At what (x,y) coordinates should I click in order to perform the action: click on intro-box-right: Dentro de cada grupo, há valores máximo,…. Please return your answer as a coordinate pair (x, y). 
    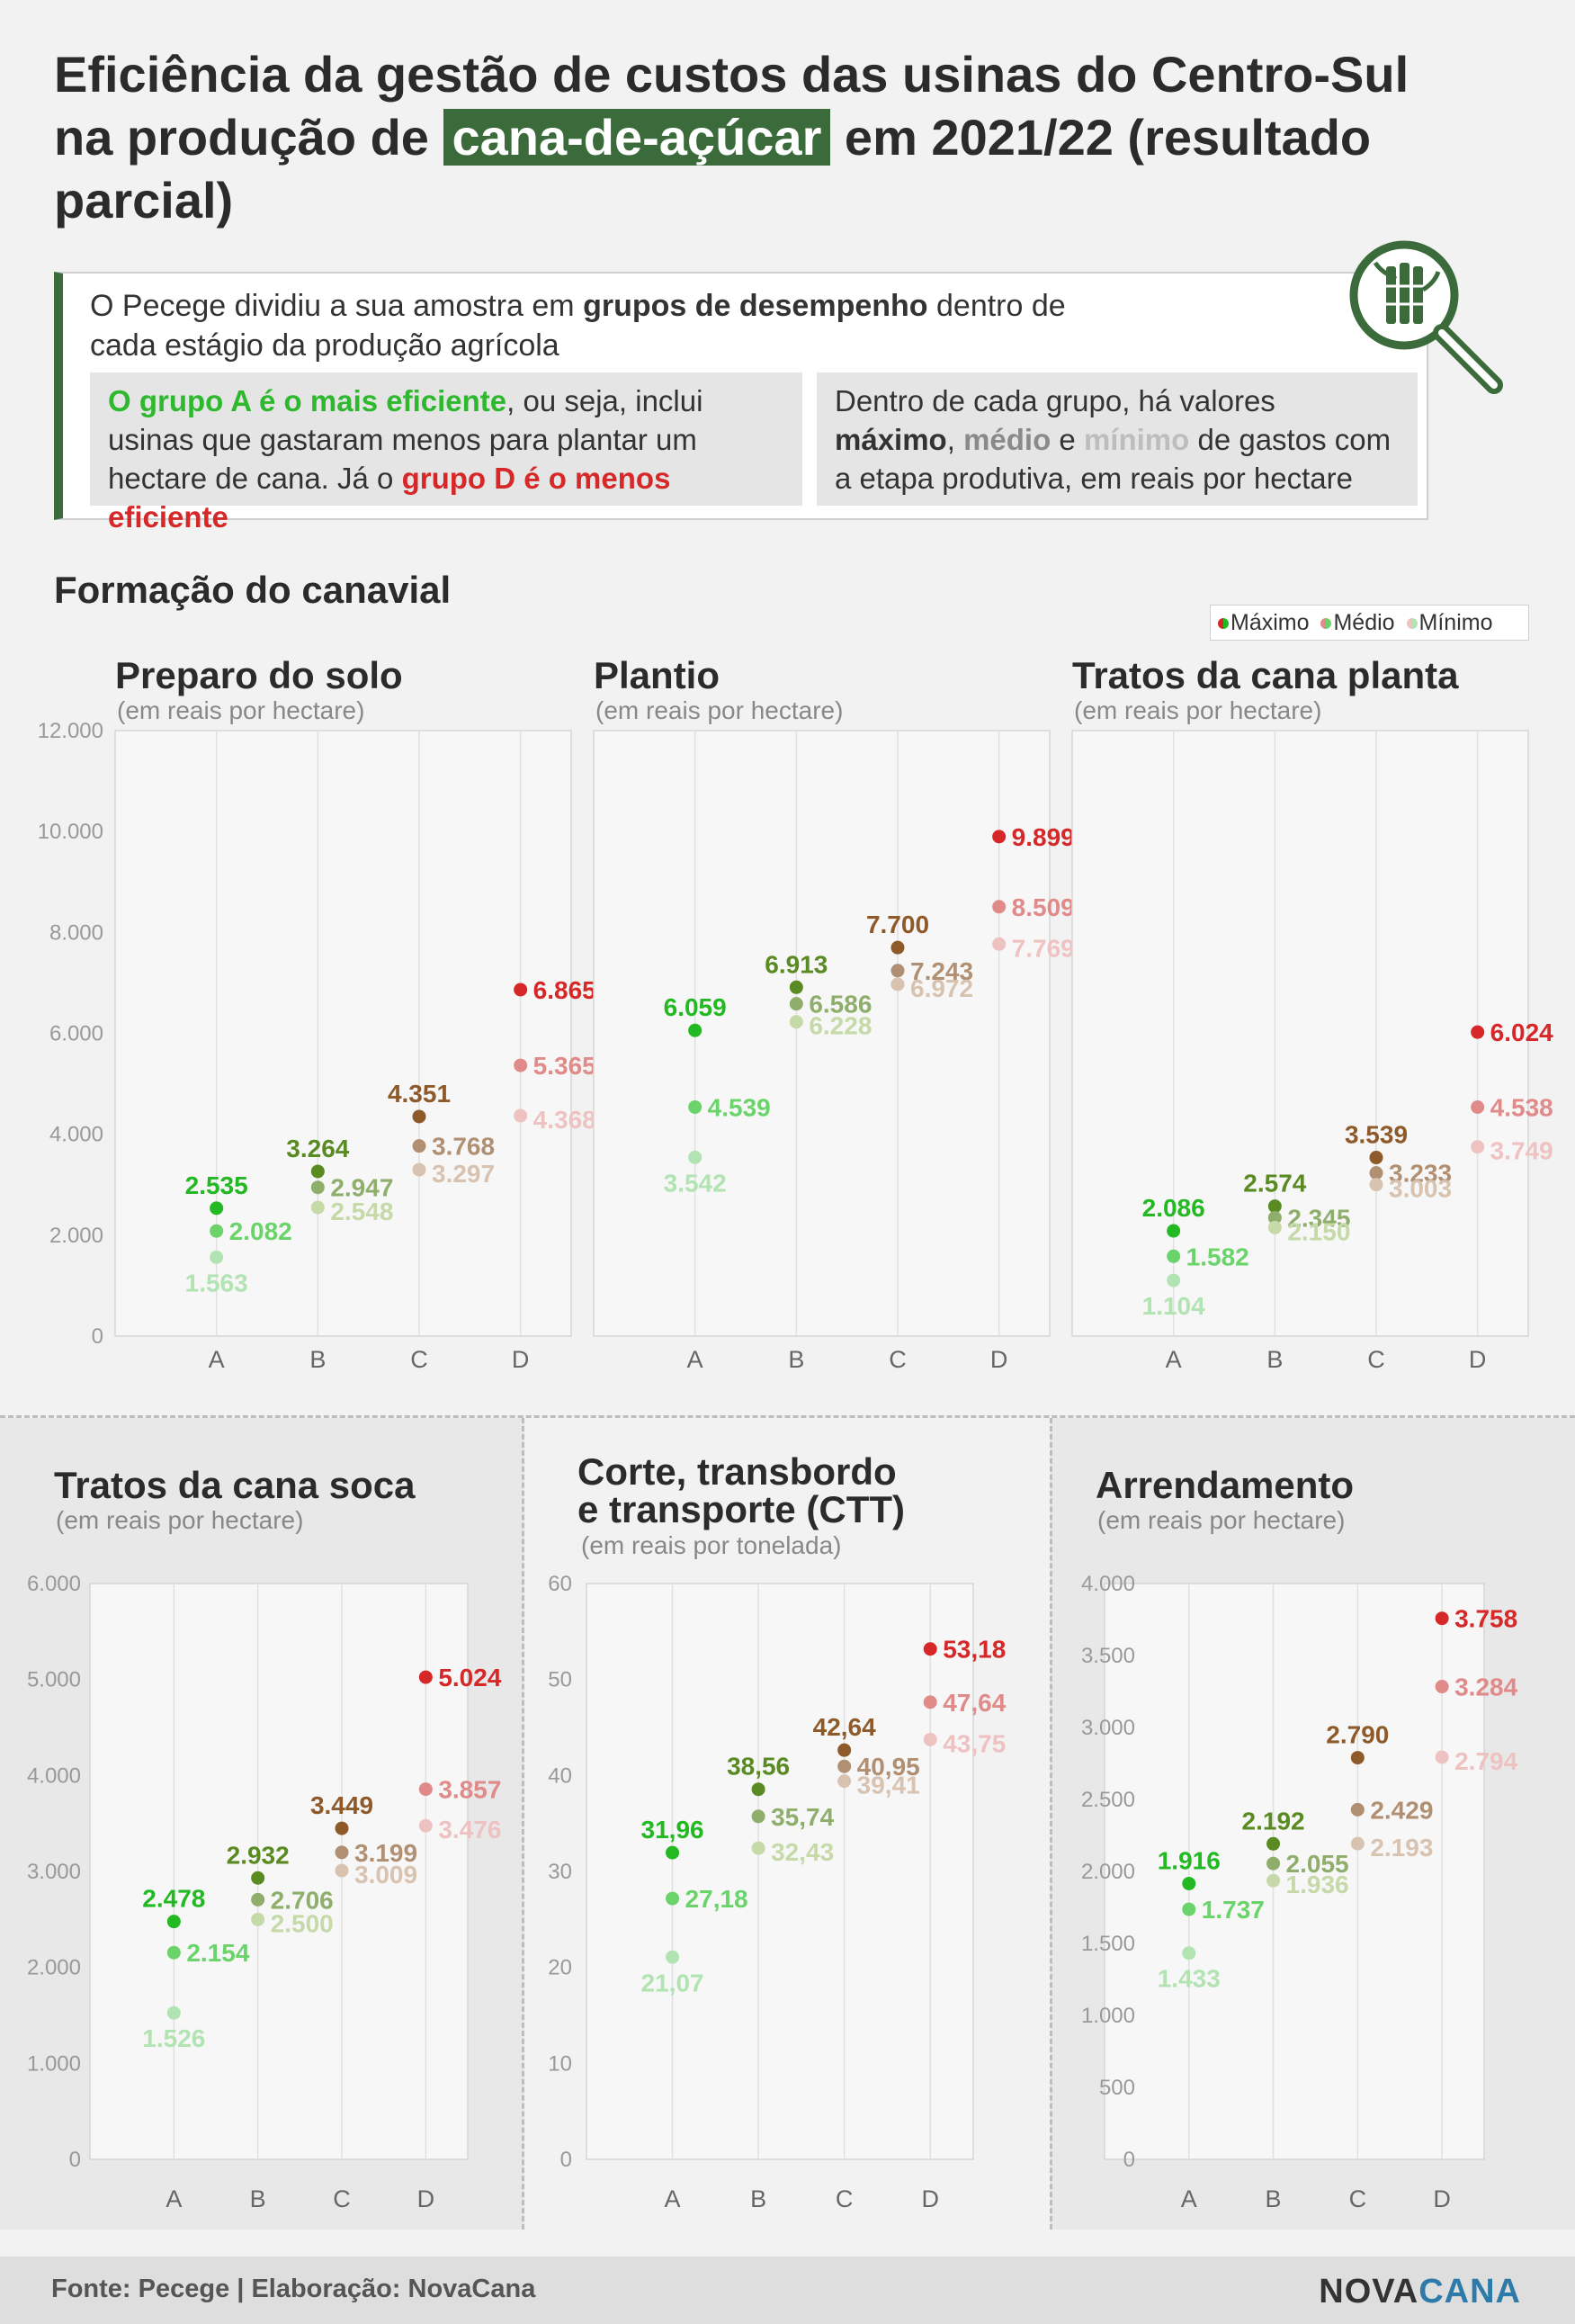
    Looking at the image, I should click on (1117, 439).